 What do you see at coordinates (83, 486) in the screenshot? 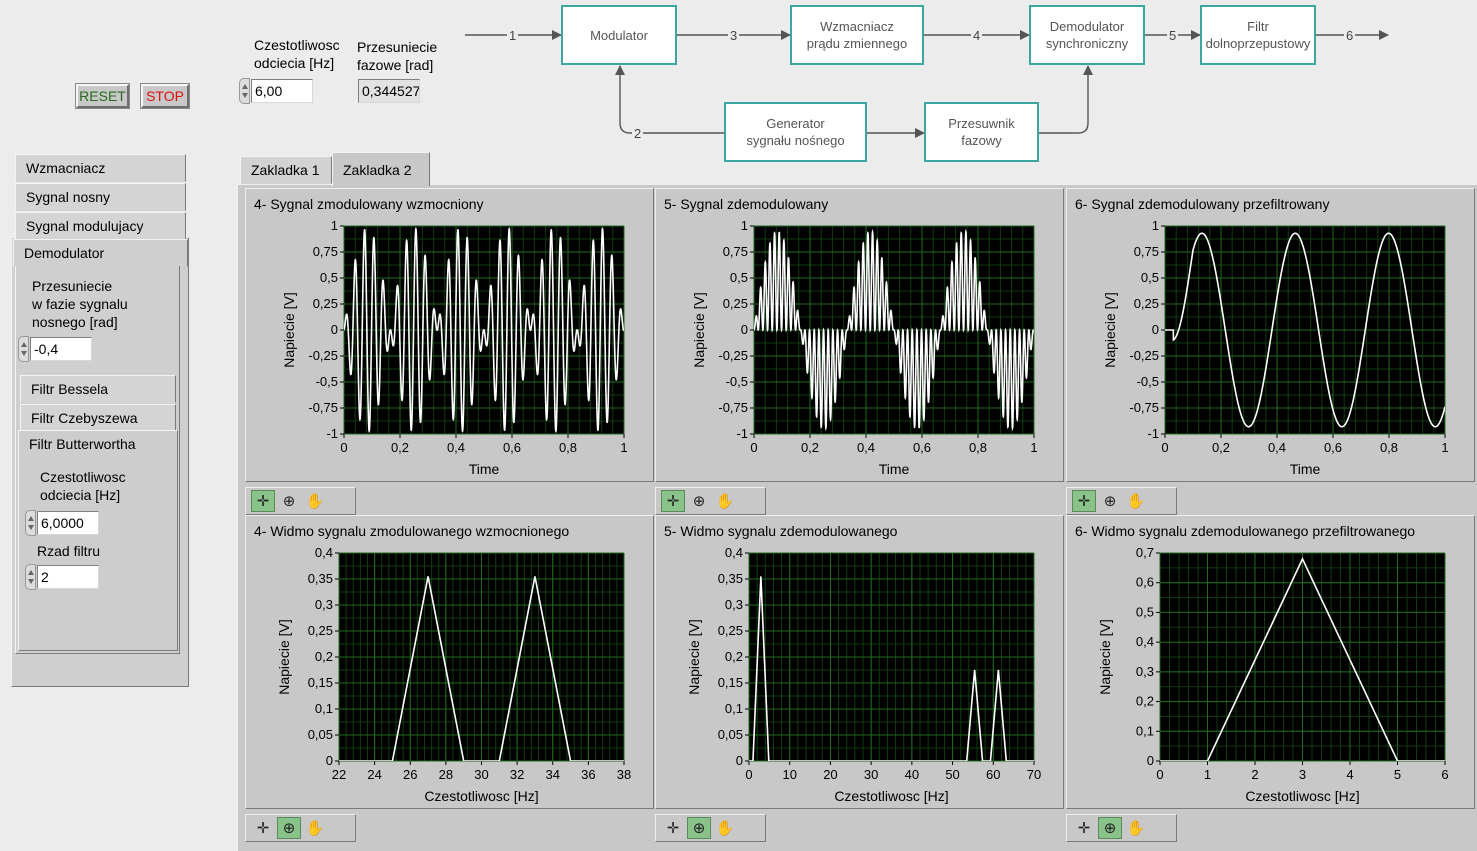
I see `butterworth-cutoff-label: Czestotliwosc odciecia [Hz]` at bounding box center [83, 486].